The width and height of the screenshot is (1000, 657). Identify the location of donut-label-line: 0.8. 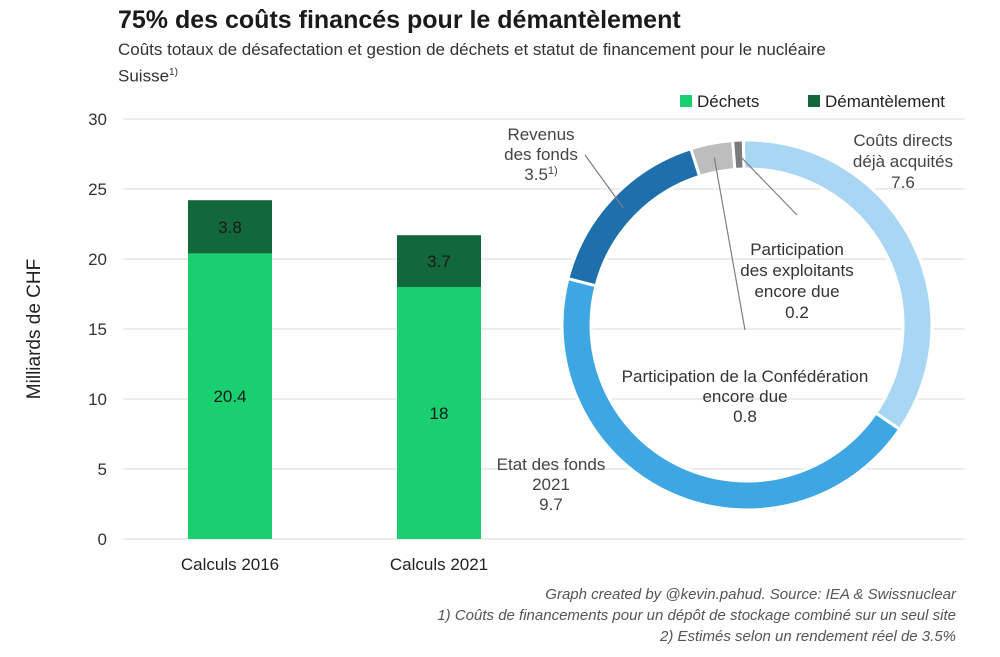
(745, 416).